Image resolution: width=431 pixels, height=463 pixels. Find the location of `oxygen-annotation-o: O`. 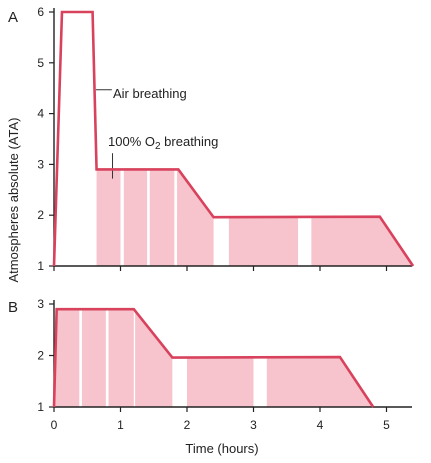

oxygen-annotation-o: O is located at coordinates (150, 141).